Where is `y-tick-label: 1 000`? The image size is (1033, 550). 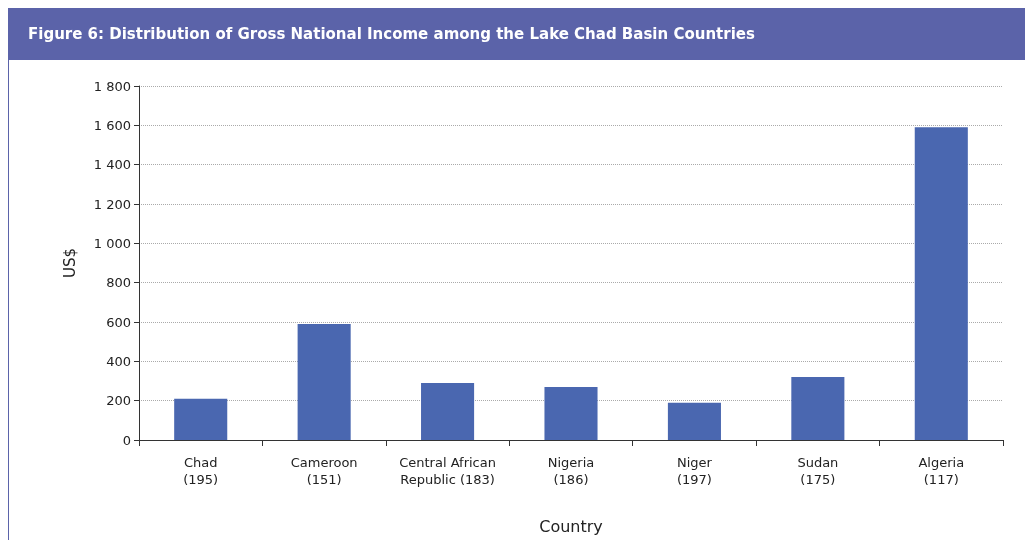 y-tick-label: 1 000 is located at coordinates (112, 243).